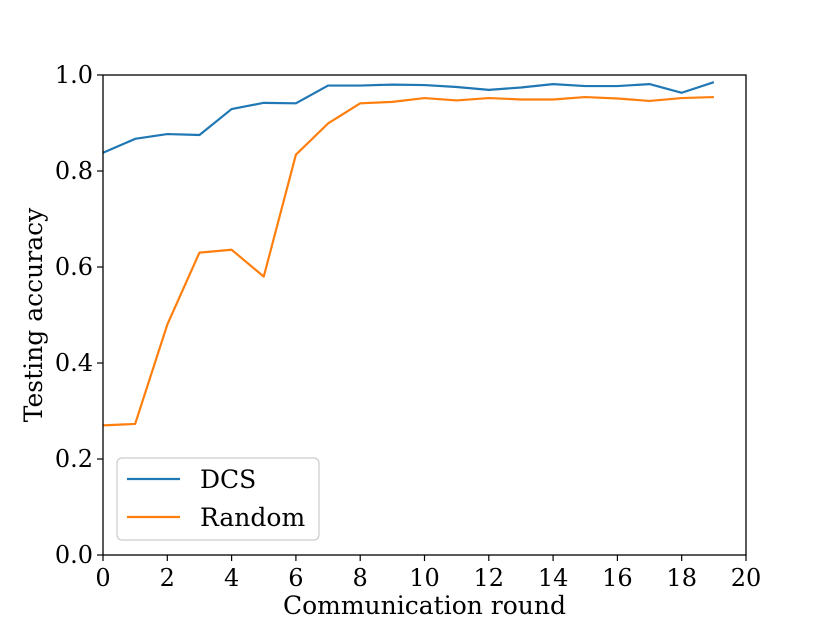 Image resolution: width=830 pixels, height=623 pixels. I want to click on x-axis-ticks: 0 2 4 6 8 10 12 14 16 18 20, so click(428, 573).